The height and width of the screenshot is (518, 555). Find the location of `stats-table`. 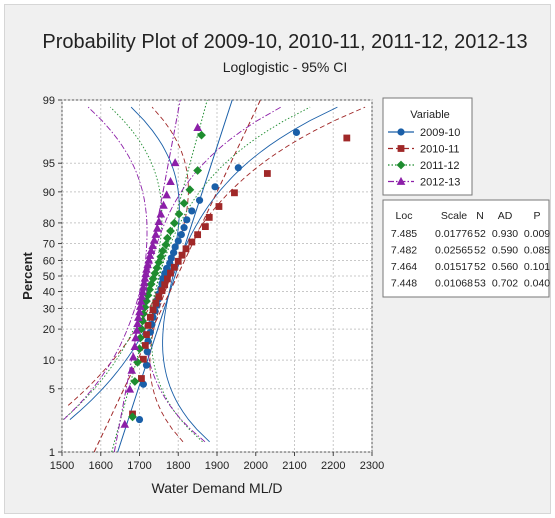

stats-table is located at coordinates (466, 248).